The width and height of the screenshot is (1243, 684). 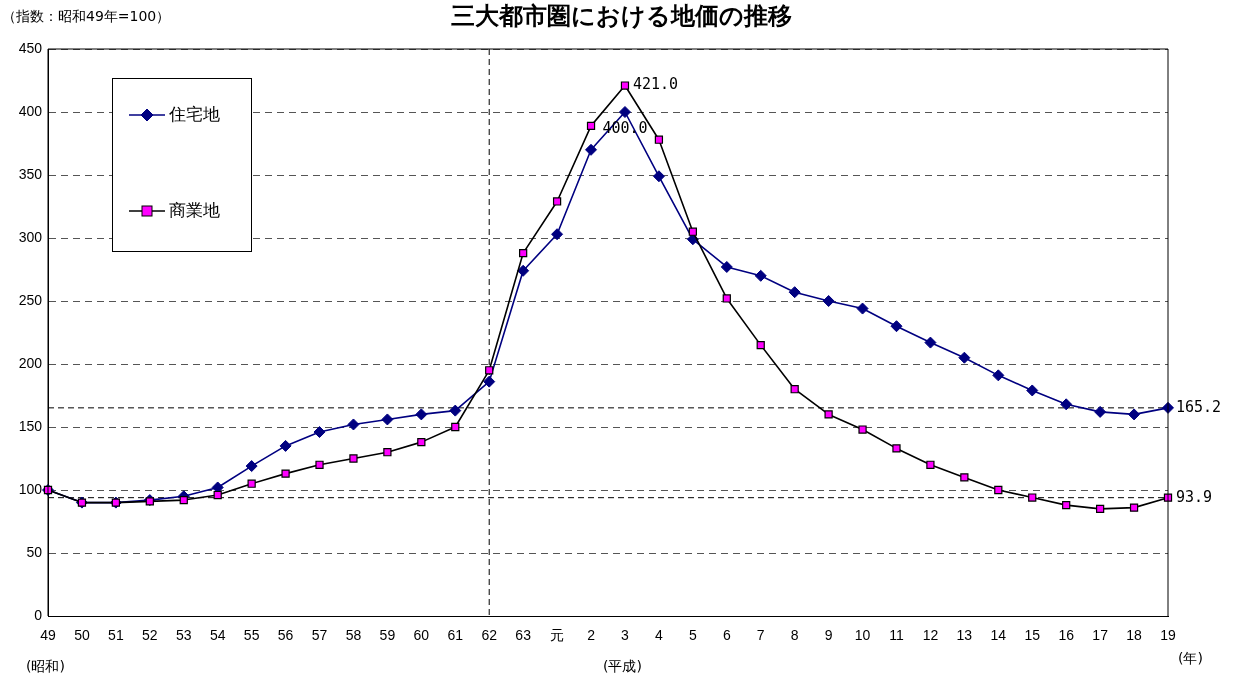 What do you see at coordinates (1168, 635) in the screenshot?
I see `x-tick-label: 19` at bounding box center [1168, 635].